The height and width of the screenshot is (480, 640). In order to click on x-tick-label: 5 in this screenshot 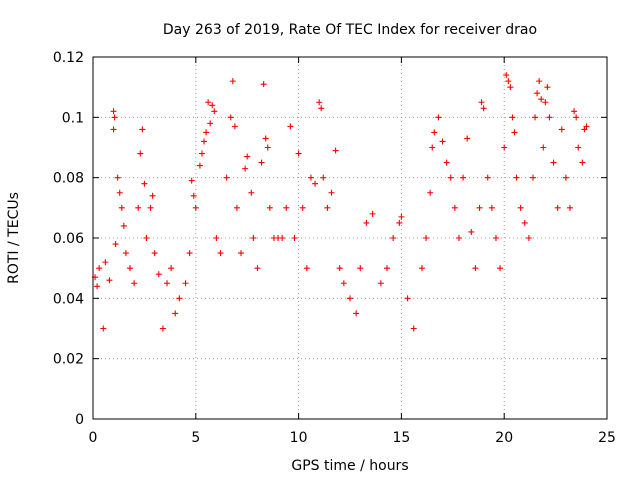, I will do `click(195, 438)`.